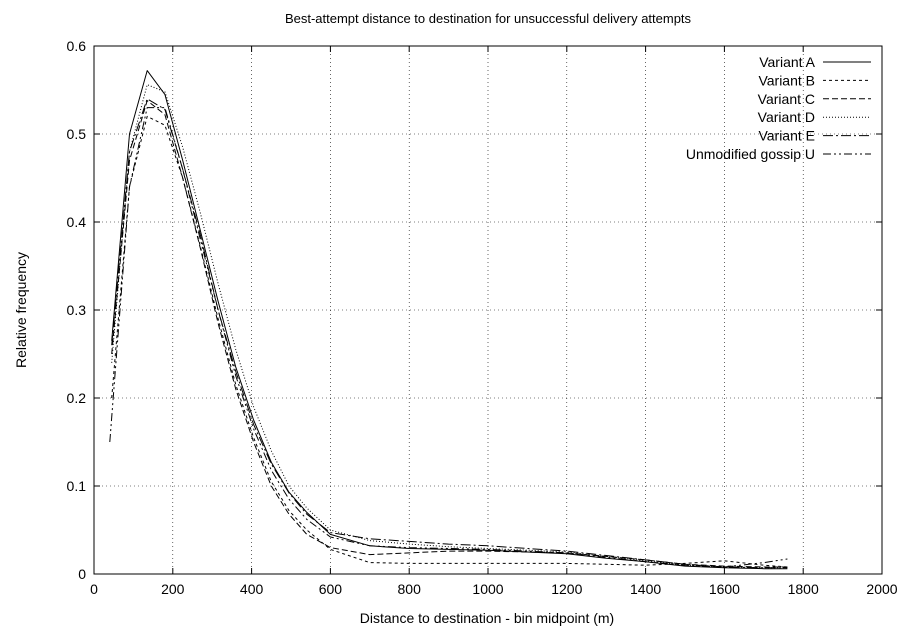 Image resolution: width=907 pixels, height=630 pixels. I want to click on x-tick-label: 1200, so click(566, 589).